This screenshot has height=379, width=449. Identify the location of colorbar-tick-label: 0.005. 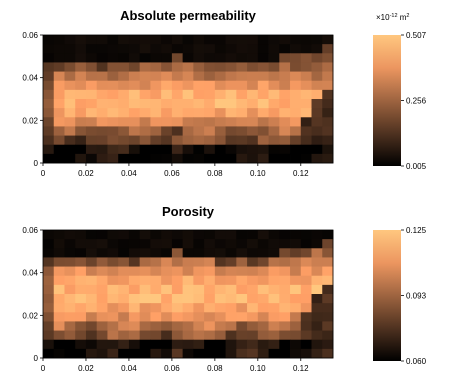
(416, 166).